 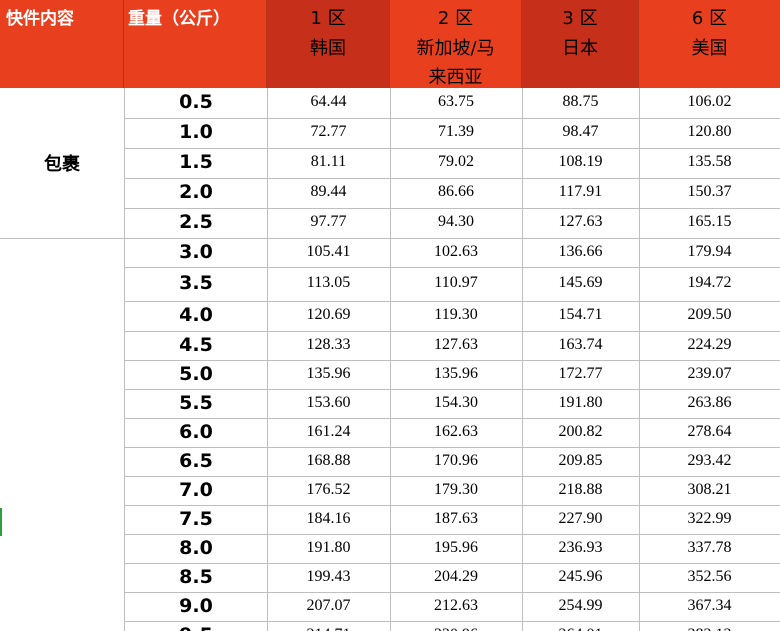 What do you see at coordinates (328, 221) in the screenshot?
I see `price-cell-zone-1: 97.77` at bounding box center [328, 221].